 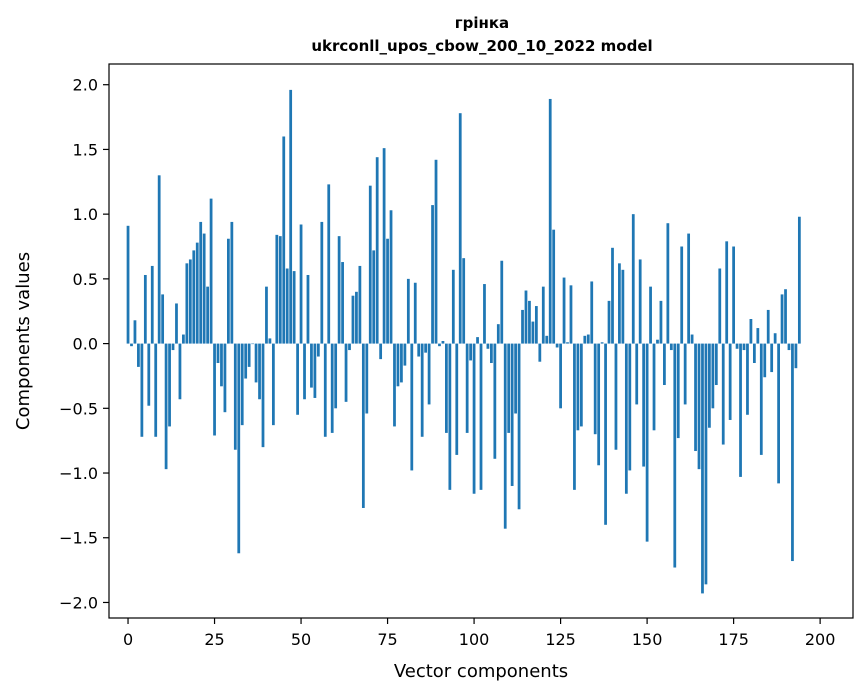 I want to click on y-tick-label: −1.5, so click(x=78, y=538).